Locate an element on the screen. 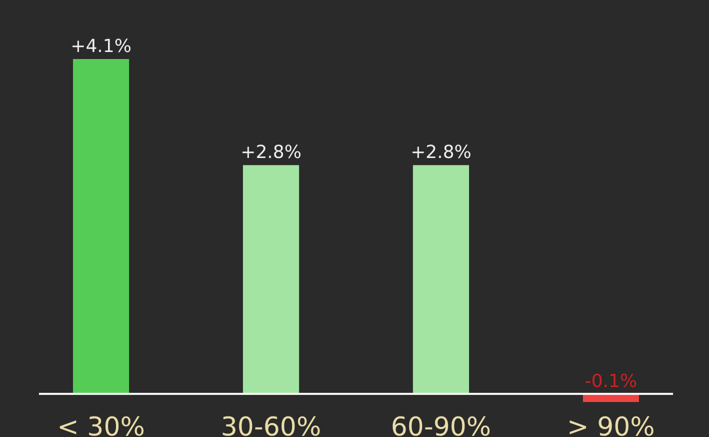 This screenshot has height=437, width=709. x-tick-label: > 90% is located at coordinates (611, 424).